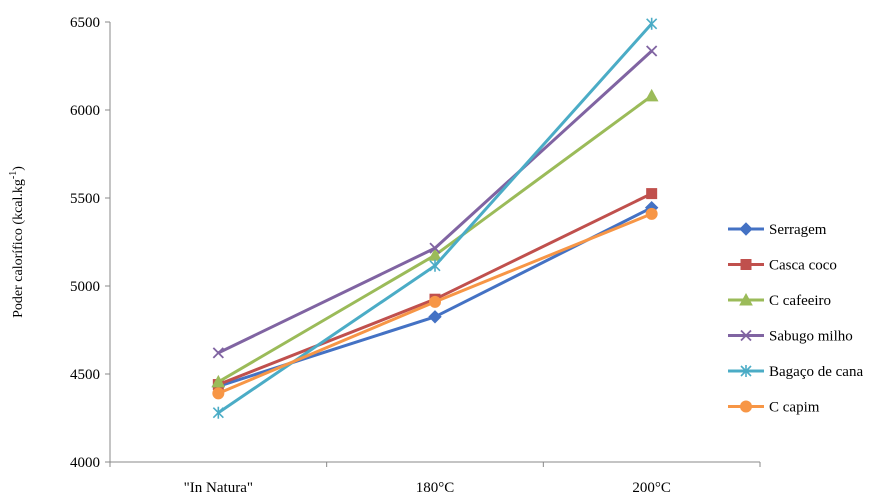 The height and width of the screenshot is (500, 893). Describe the element at coordinates (652, 194) in the screenshot. I see `data-point-casca-coco` at that location.